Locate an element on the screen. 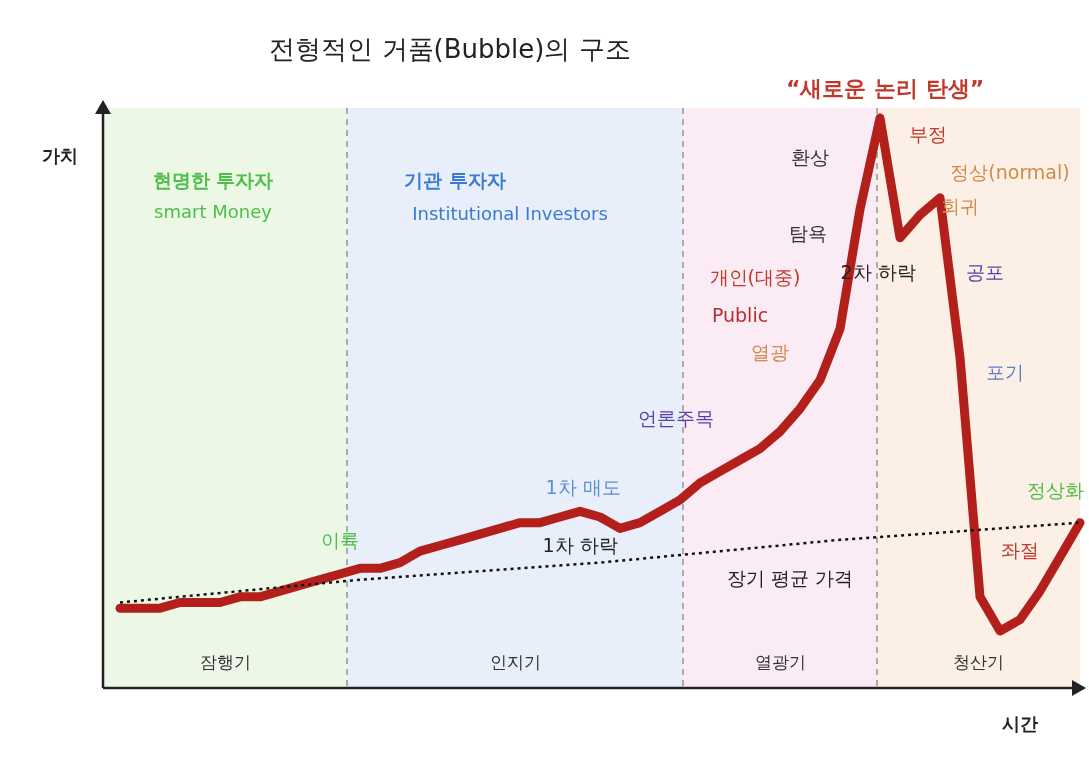 The width and height of the screenshot is (1089, 768). annotation: Institutional Investors is located at coordinates (510, 213).